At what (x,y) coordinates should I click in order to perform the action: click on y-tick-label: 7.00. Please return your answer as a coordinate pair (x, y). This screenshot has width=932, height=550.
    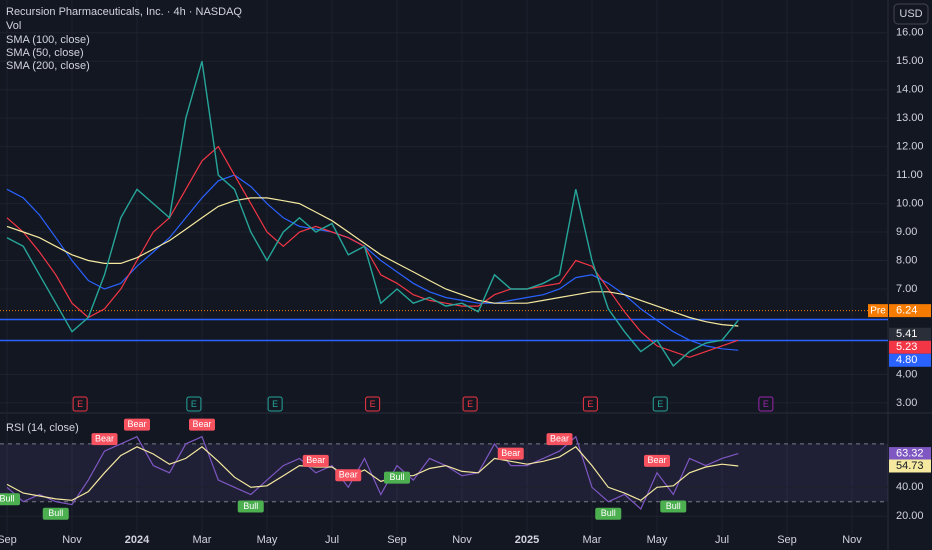
    Looking at the image, I should click on (906, 289).